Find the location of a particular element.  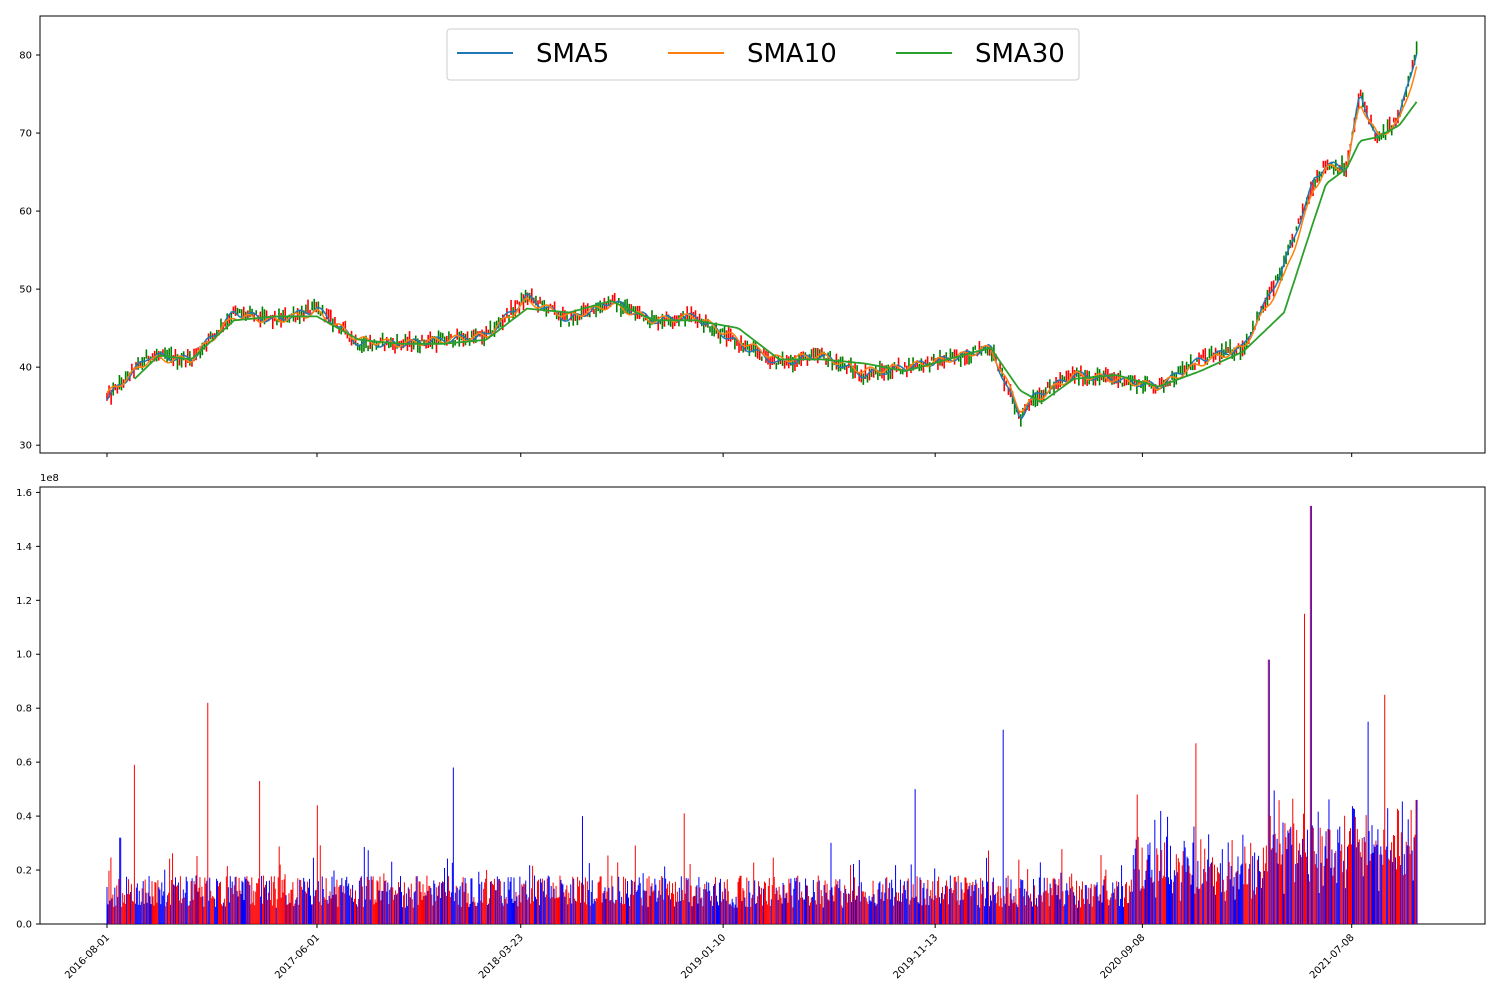

price-y-tick-label: 80 is located at coordinates (25, 56).